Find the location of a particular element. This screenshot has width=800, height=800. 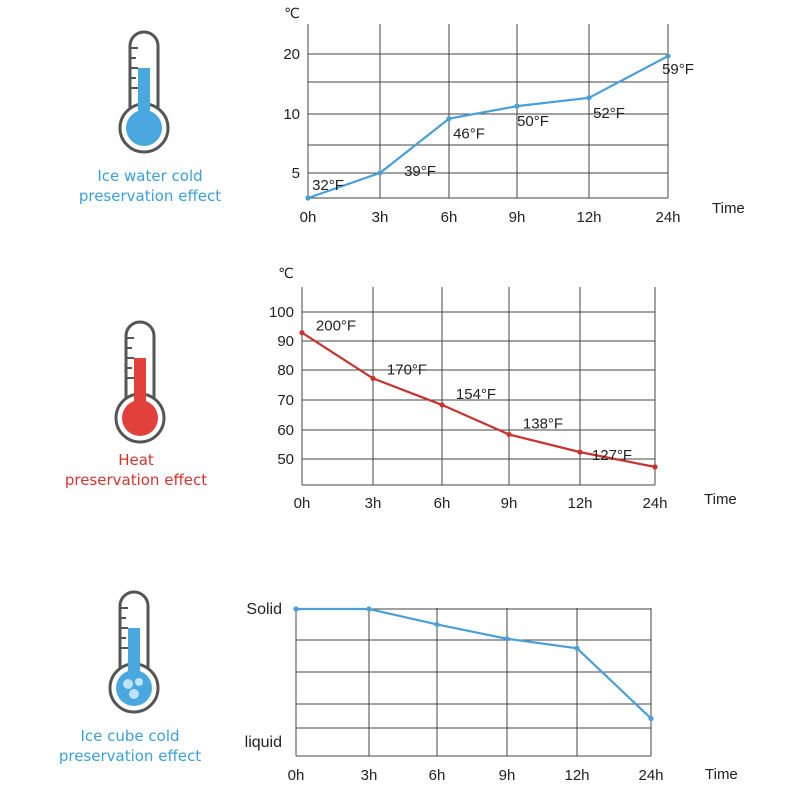

data-label: 127°F is located at coordinates (612, 455).